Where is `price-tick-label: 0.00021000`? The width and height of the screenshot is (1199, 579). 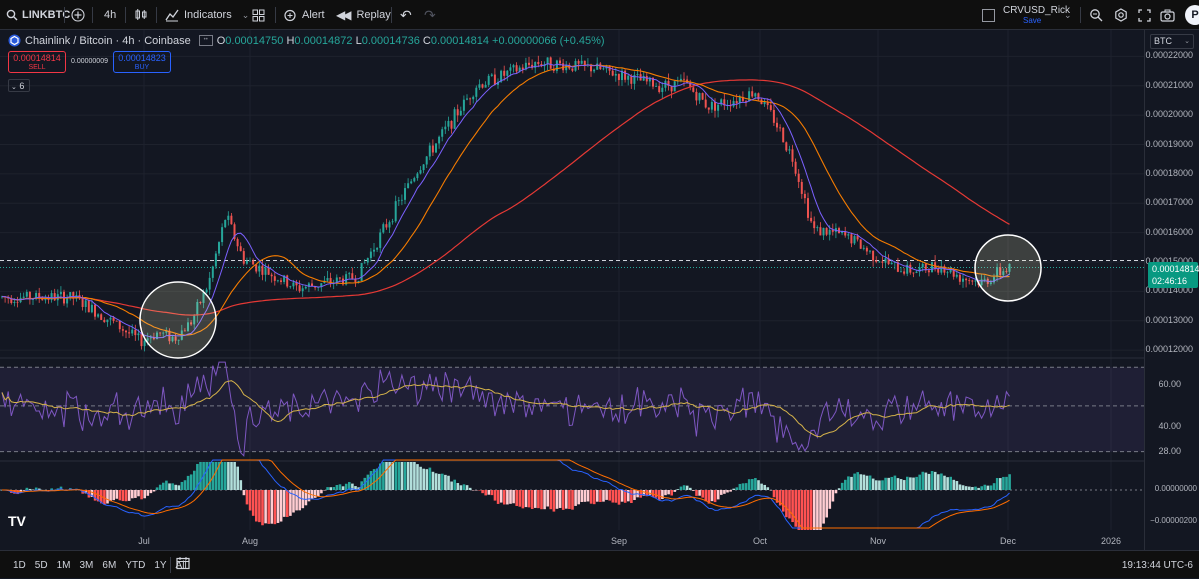 price-tick-label: 0.00021000 is located at coordinates (1169, 84).